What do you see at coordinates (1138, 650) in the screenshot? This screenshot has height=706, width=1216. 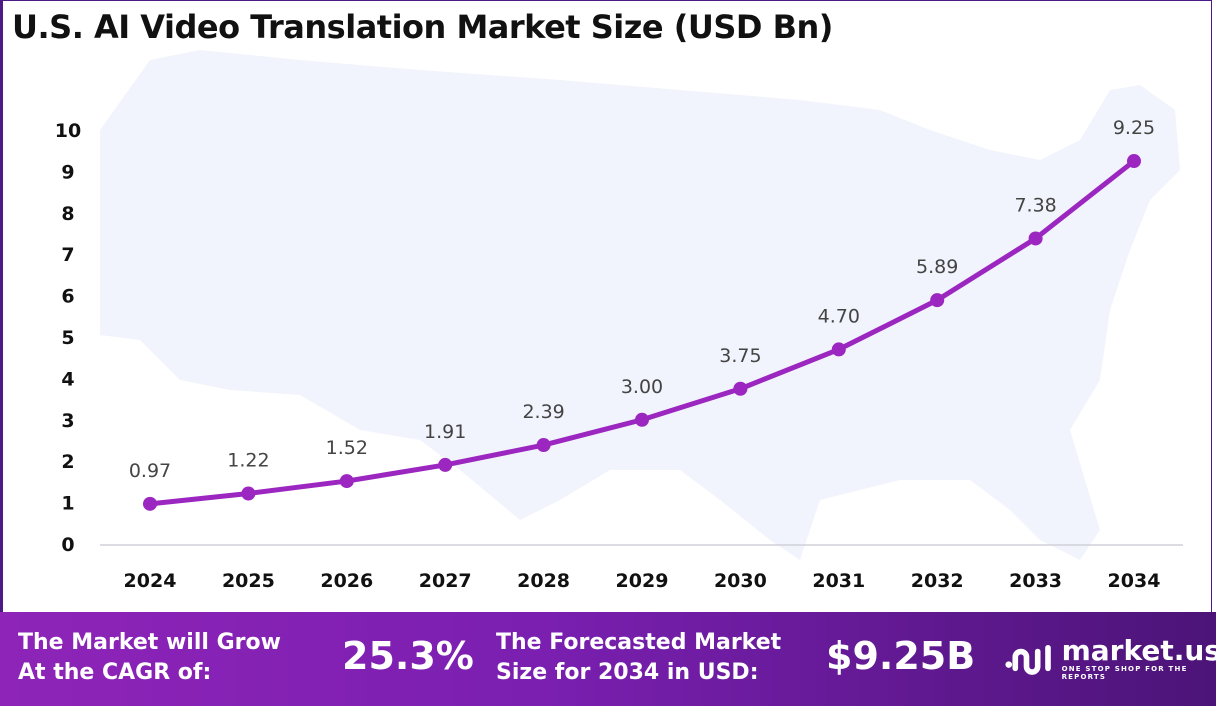 I see `logo-name: market.us` at bounding box center [1138, 650].